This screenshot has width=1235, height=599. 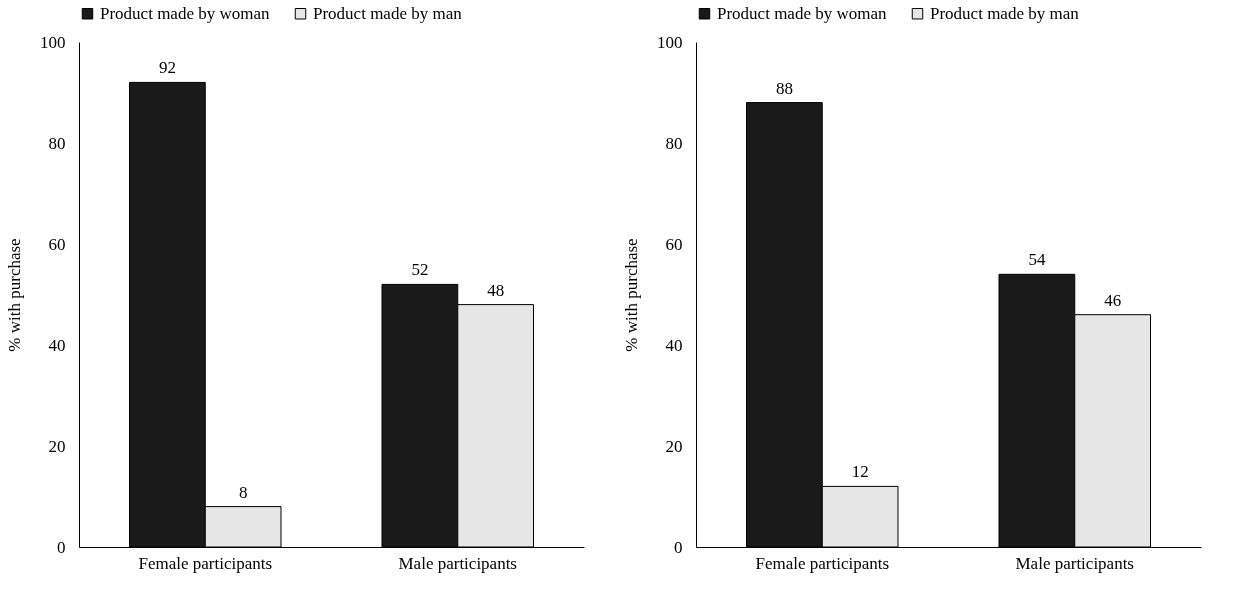 I want to click on data-label: 12, so click(x=860, y=472).